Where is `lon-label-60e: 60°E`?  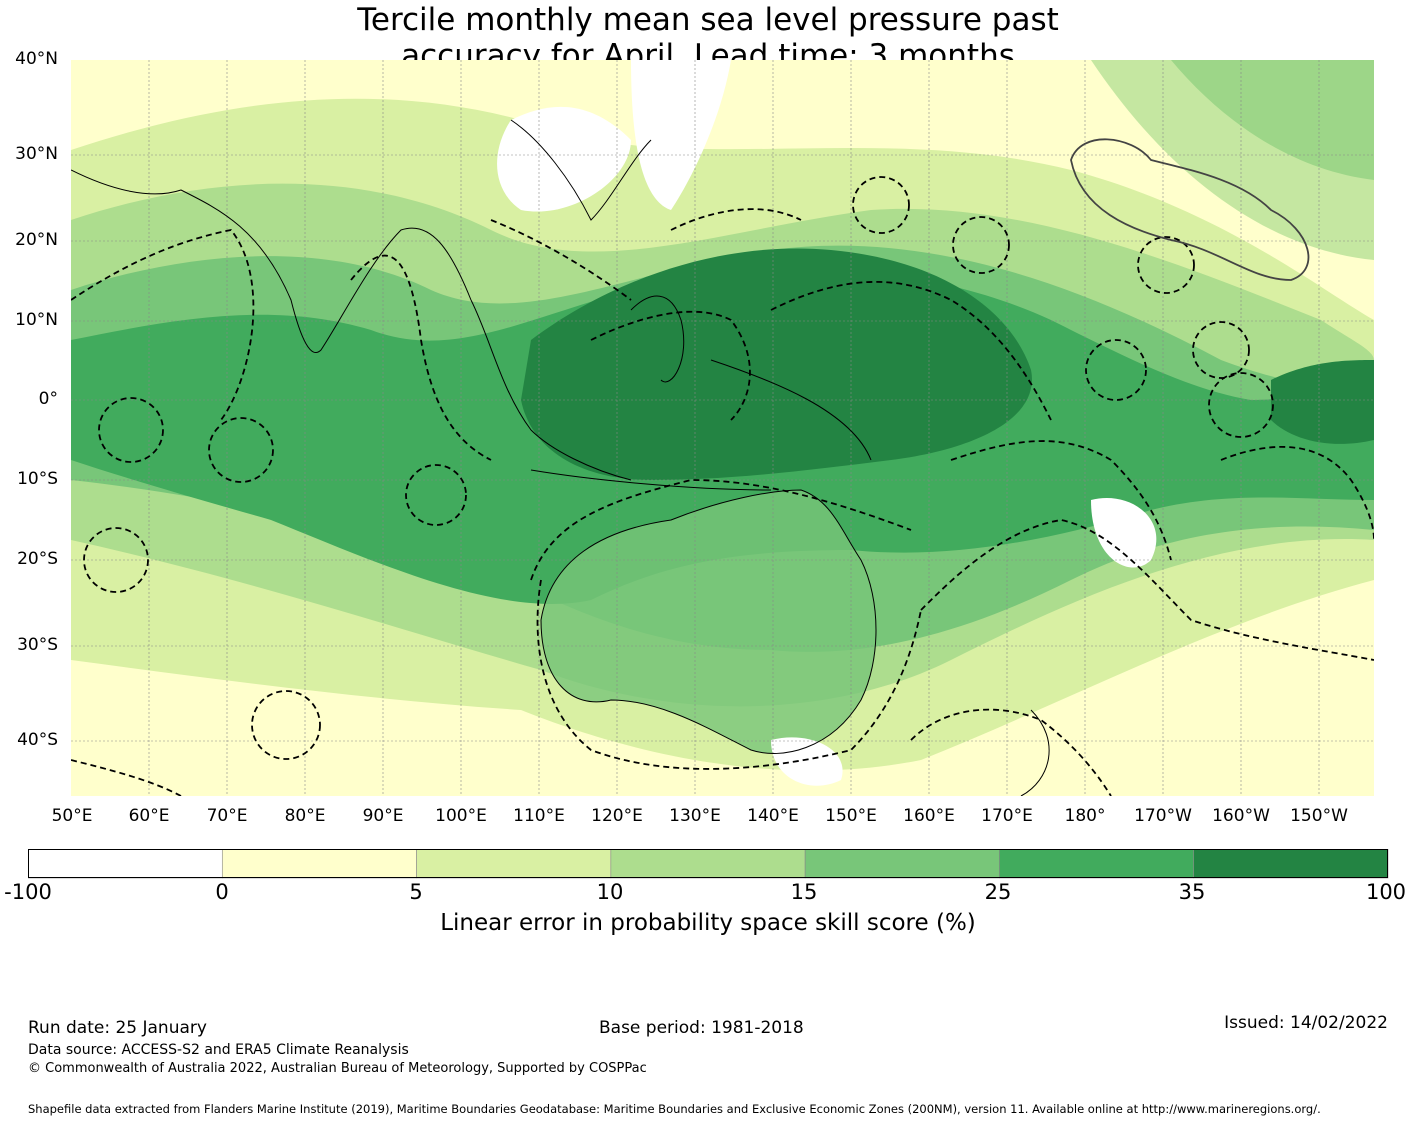 lon-label-60e: 60°E is located at coordinates (149, 816).